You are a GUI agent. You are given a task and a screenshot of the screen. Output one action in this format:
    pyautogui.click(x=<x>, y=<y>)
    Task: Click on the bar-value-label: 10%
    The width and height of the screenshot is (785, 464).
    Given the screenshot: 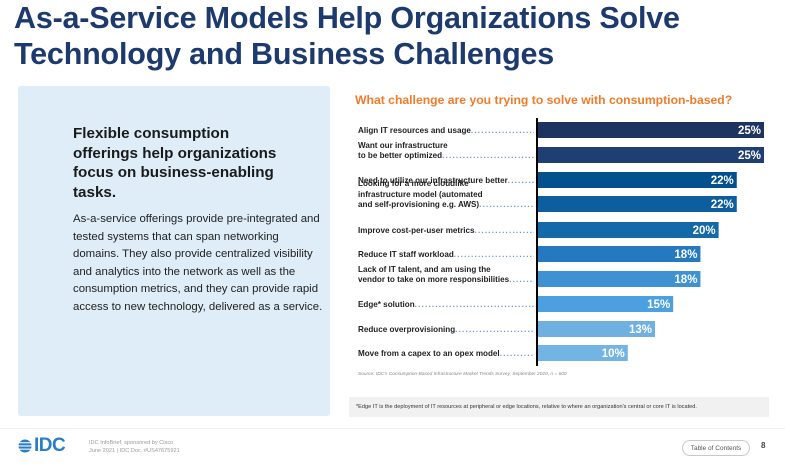 What is the action you would take?
    pyautogui.click(x=613, y=354)
    